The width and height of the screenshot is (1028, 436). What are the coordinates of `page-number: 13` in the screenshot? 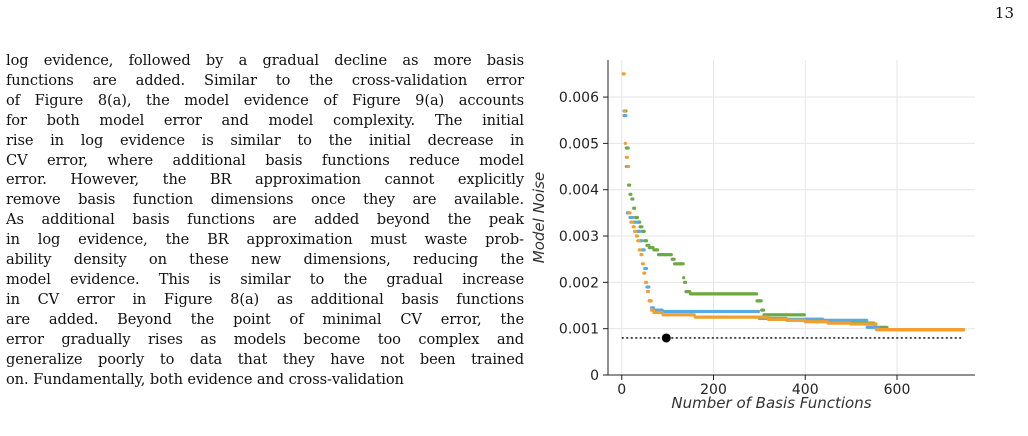 It's located at (1004, 13).